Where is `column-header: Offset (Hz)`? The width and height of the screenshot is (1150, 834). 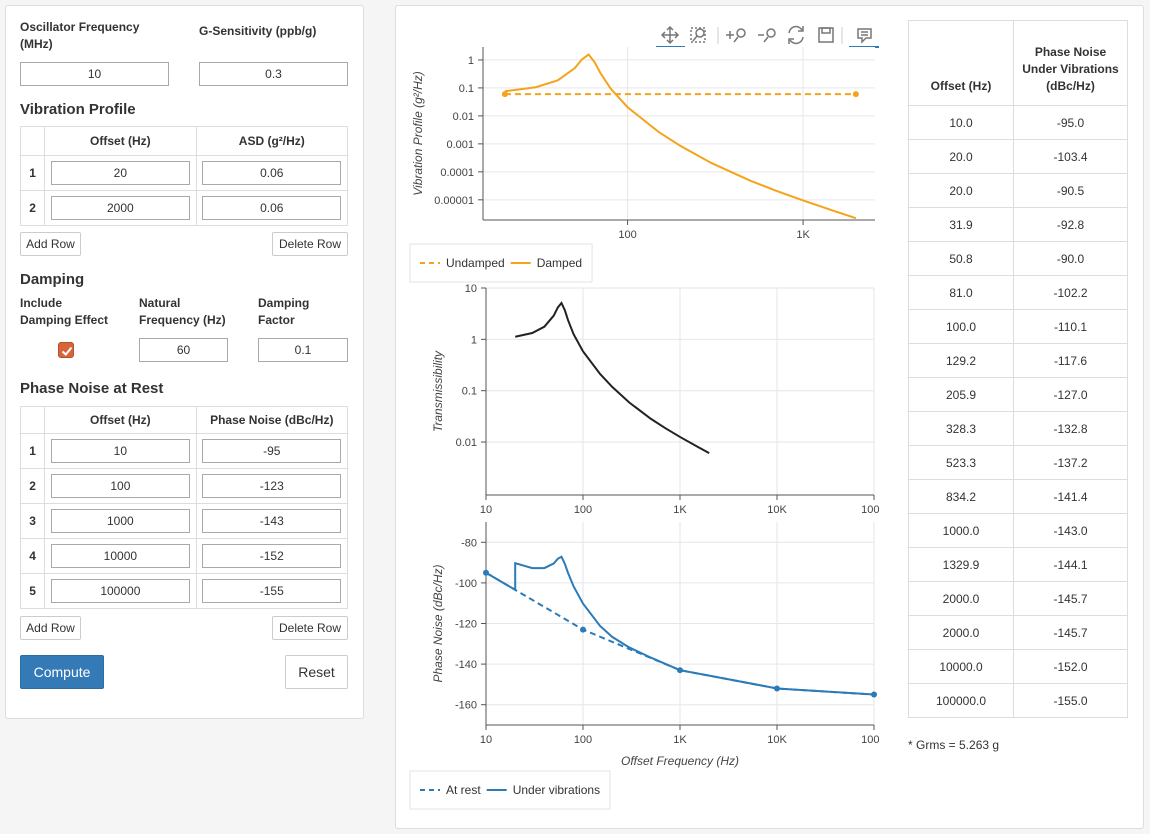 column-header: Offset (Hz) is located at coordinates (120, 420).